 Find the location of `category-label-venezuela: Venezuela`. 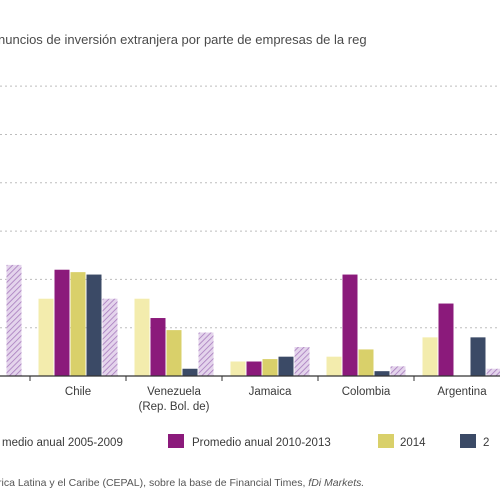

category-label-venezuela: Venezuela is located at coordinates (174, 392).